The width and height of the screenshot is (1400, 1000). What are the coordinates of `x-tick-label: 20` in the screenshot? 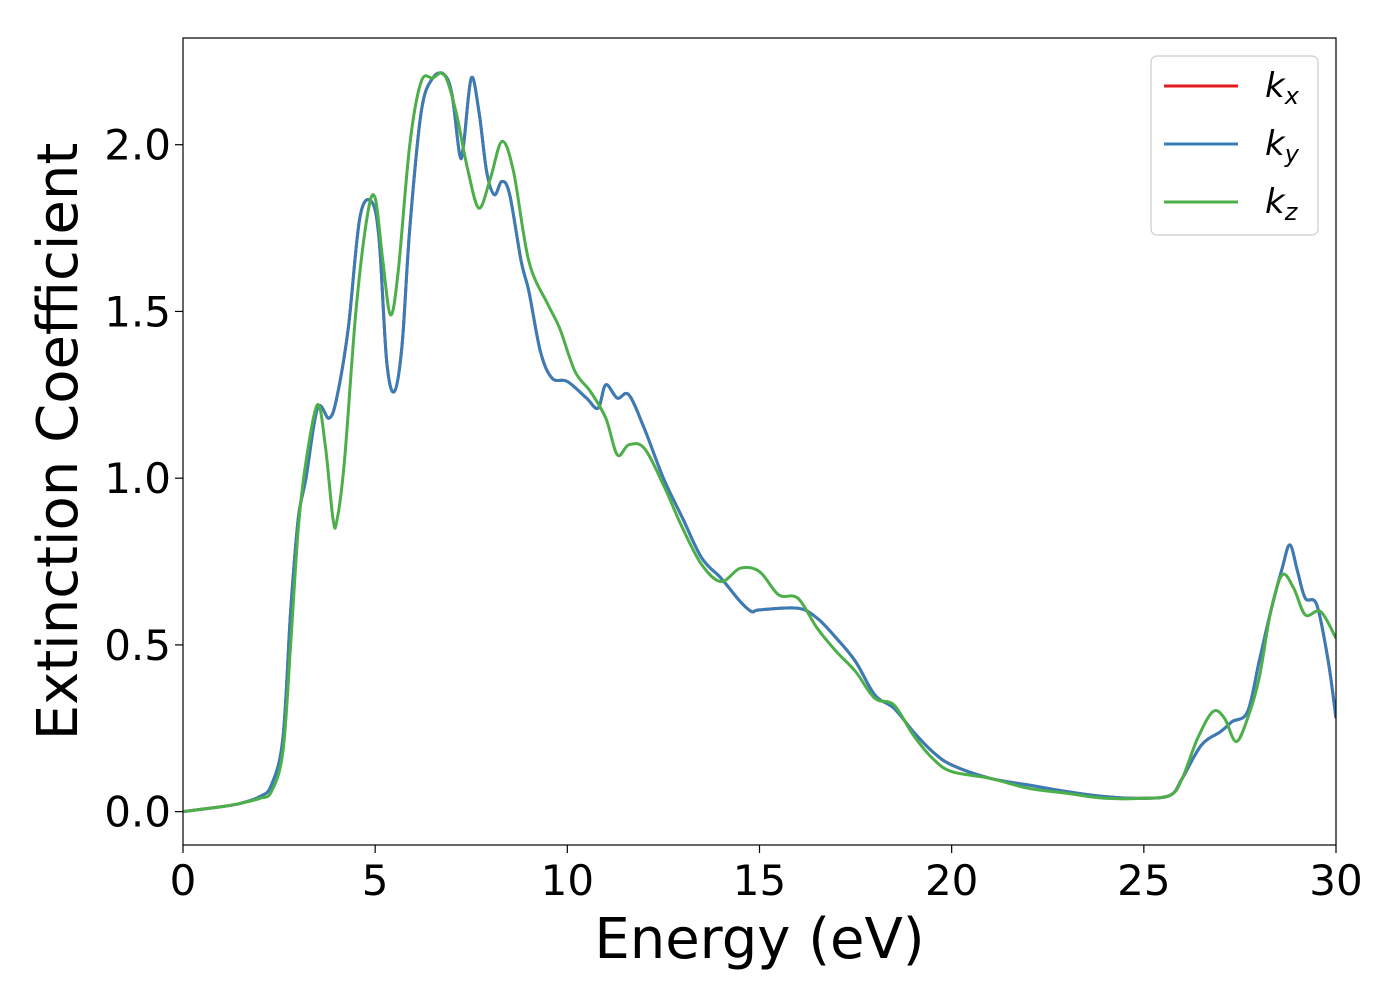 It's located at (951, 880).